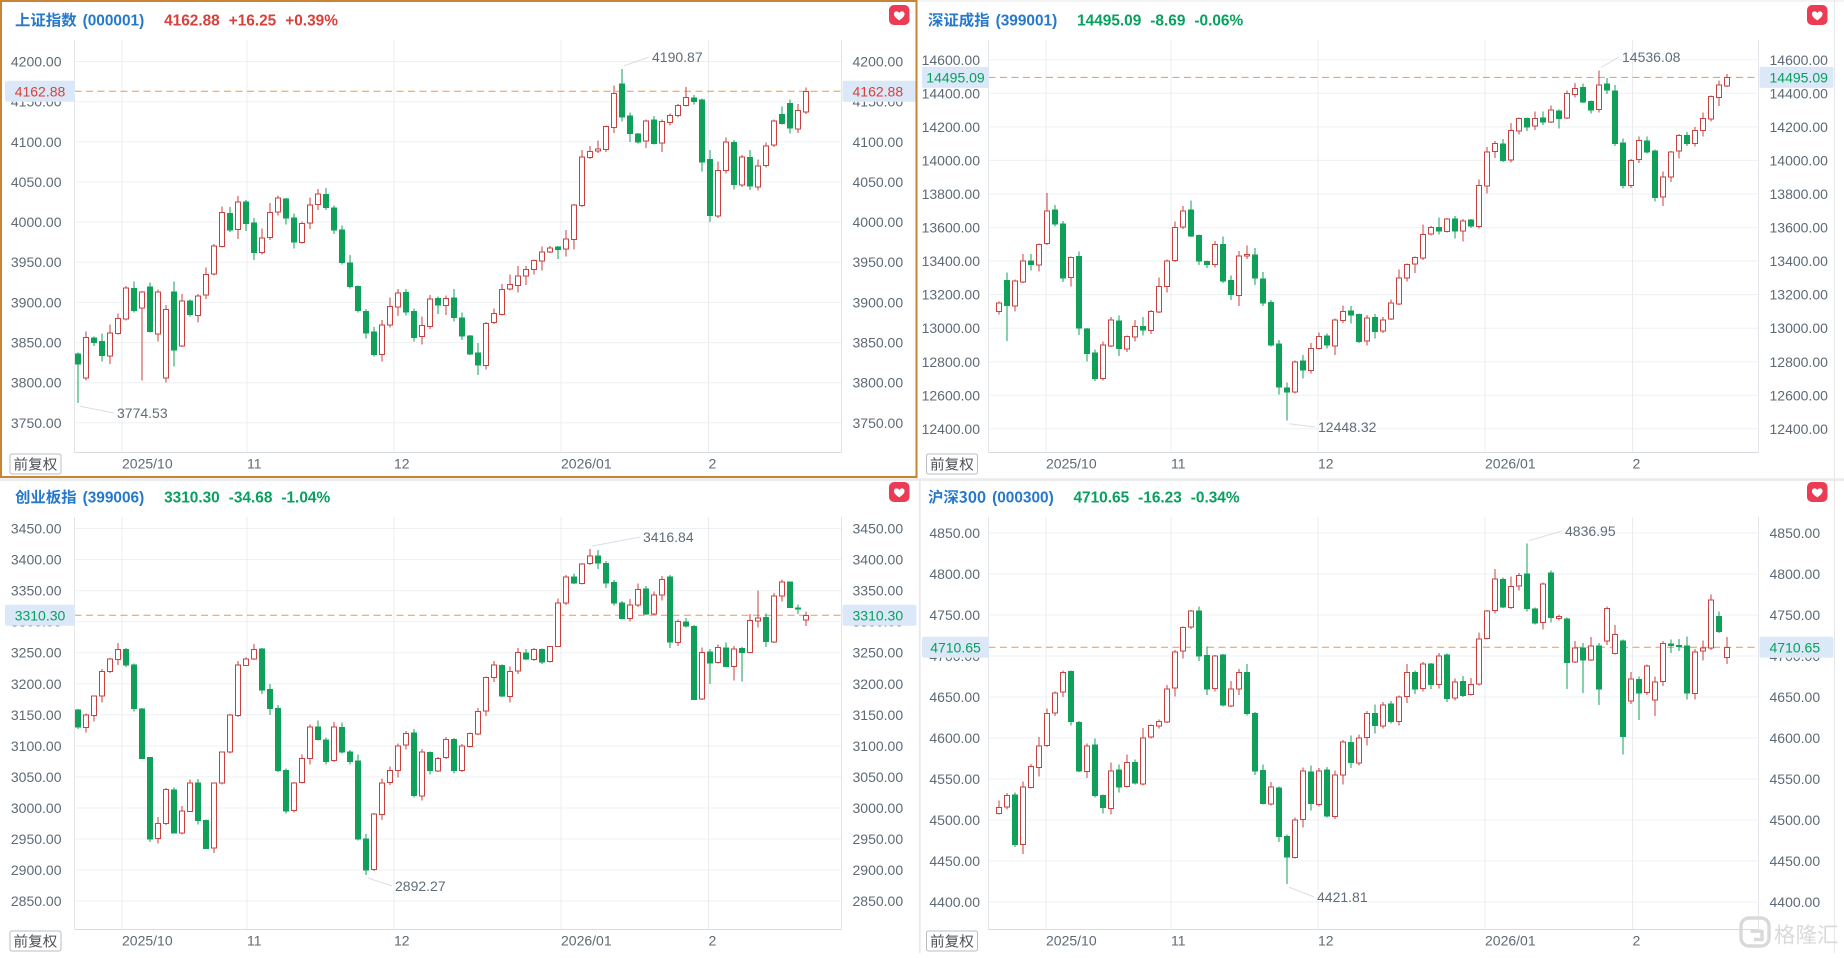 This screenshot has height=958, width=1844. I want to click on svg-text: 3416.84, so click(668, 537).